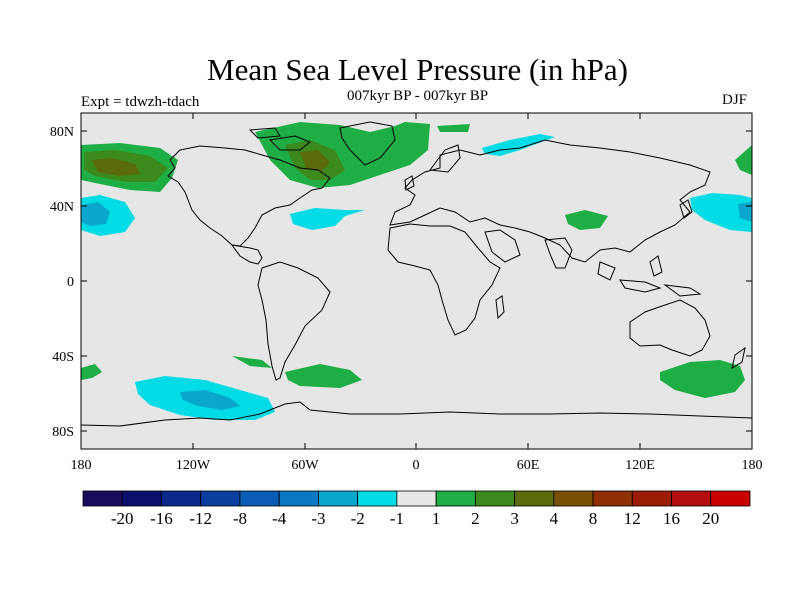 The image size is (800, 600). What do you see at coordinates (686, 209) in the screenshot?
I see `coastline-japan` at bounding box center [686, 209].